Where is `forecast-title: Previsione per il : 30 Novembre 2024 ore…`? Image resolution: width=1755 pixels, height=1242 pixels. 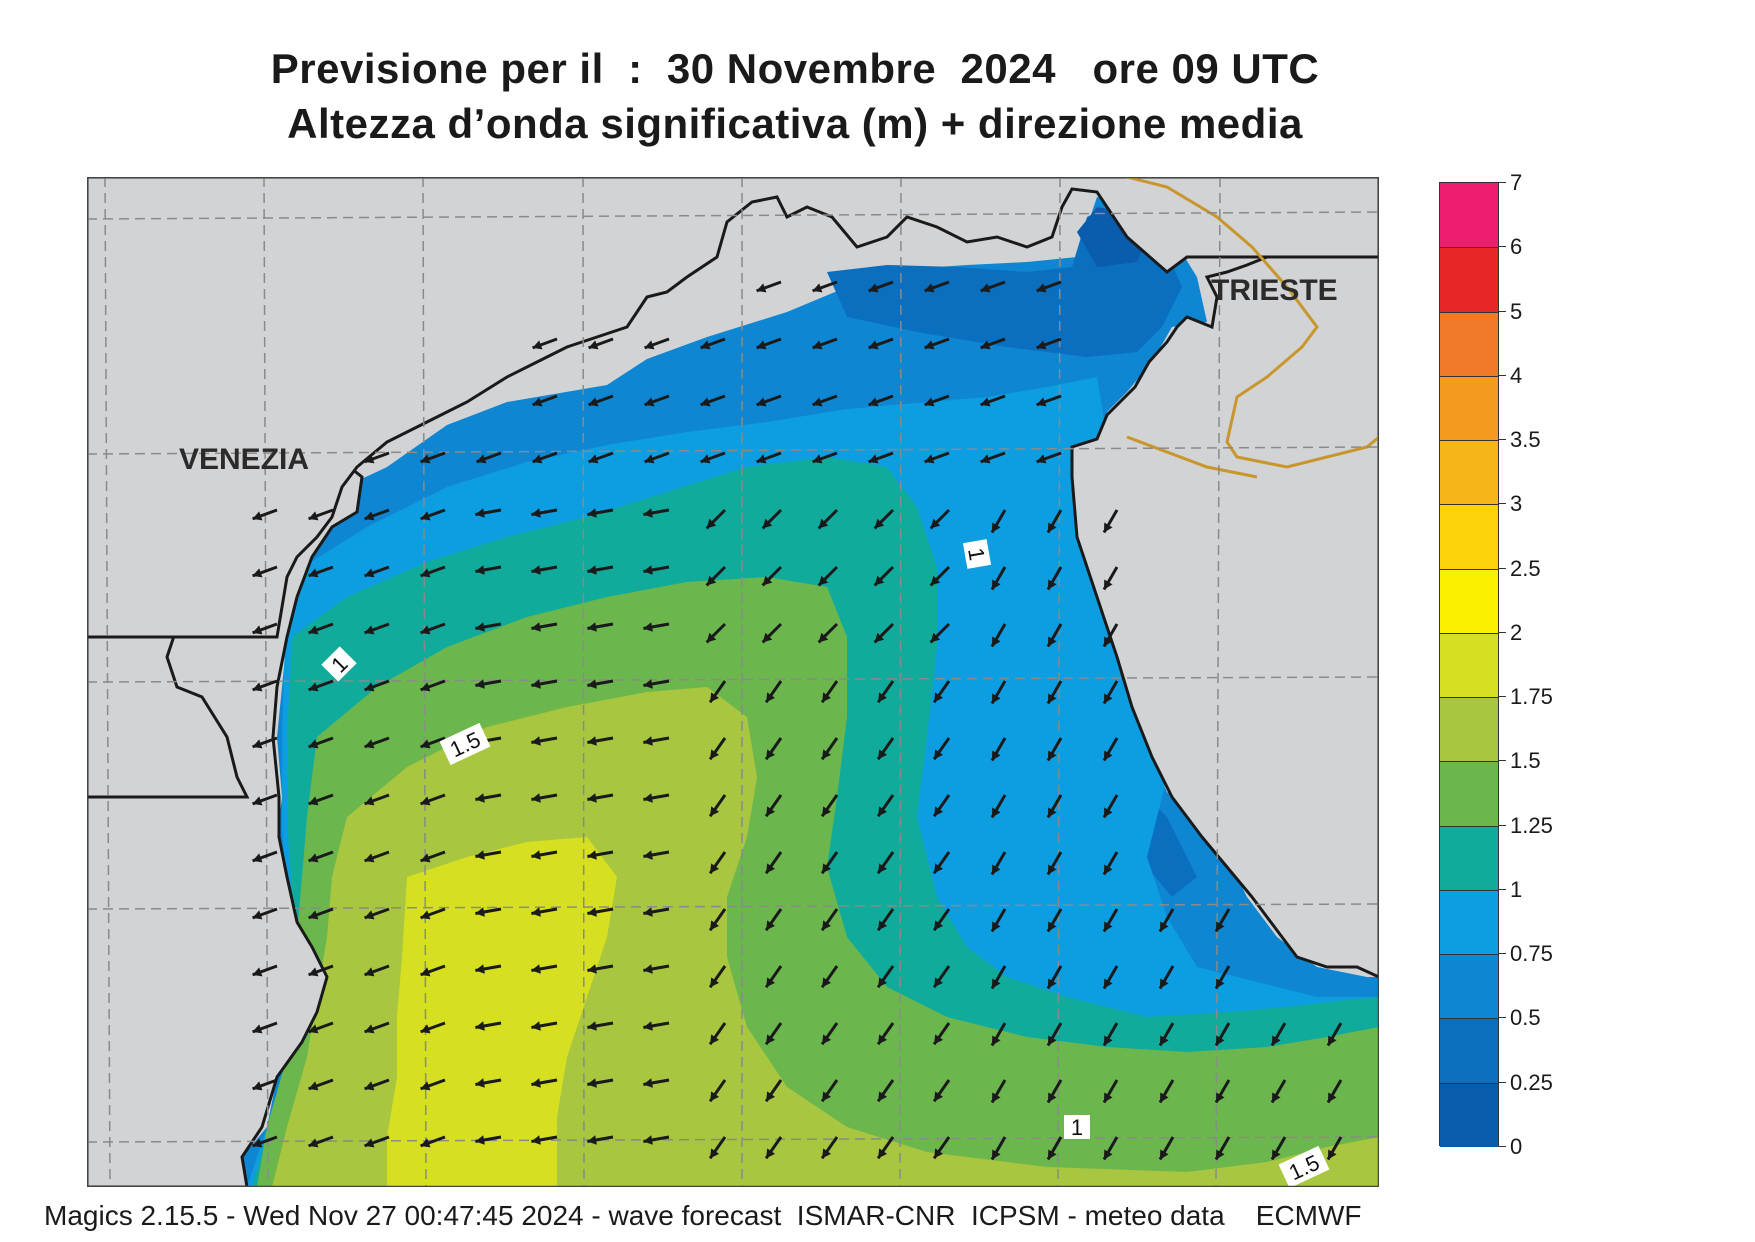 forecast-title: Previsione per il : 30 Novembre 2024 ore… is located at coordinates (795, 68).